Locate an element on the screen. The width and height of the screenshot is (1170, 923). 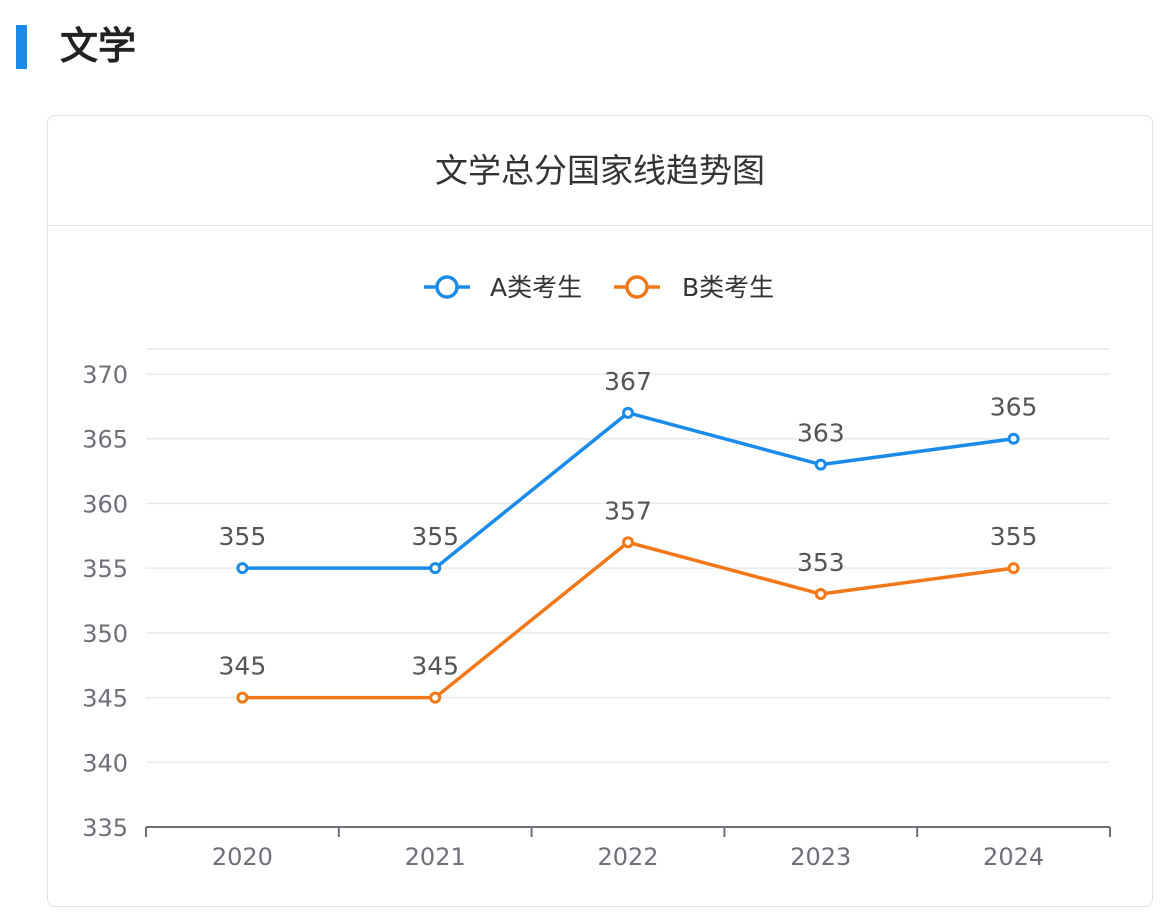
x-tick-label: 2021 is located at coordinates (435, 857).